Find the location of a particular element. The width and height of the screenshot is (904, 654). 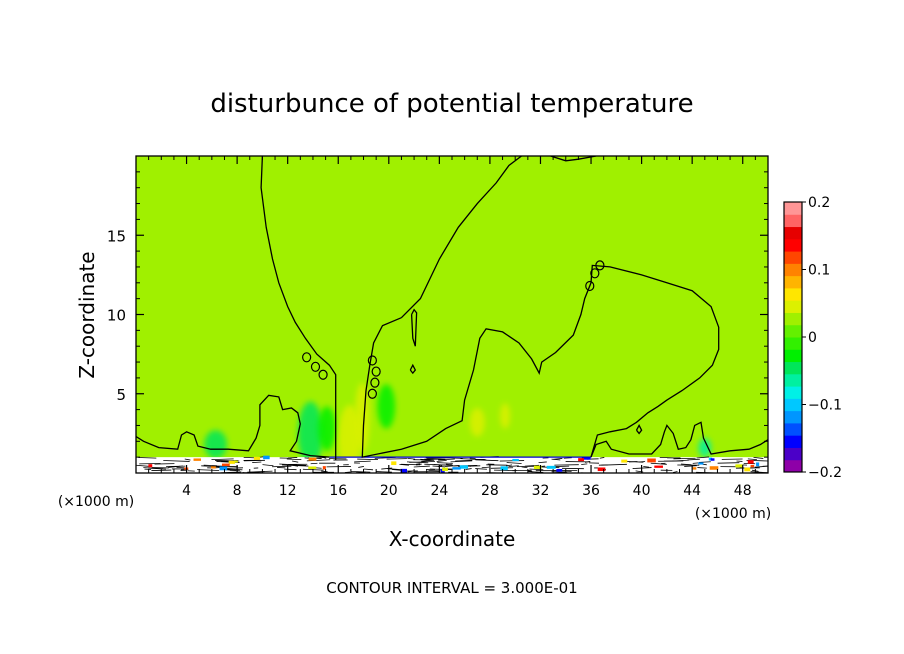

colorbar-label-3: −0.1 is located at coordinates (825, 406).